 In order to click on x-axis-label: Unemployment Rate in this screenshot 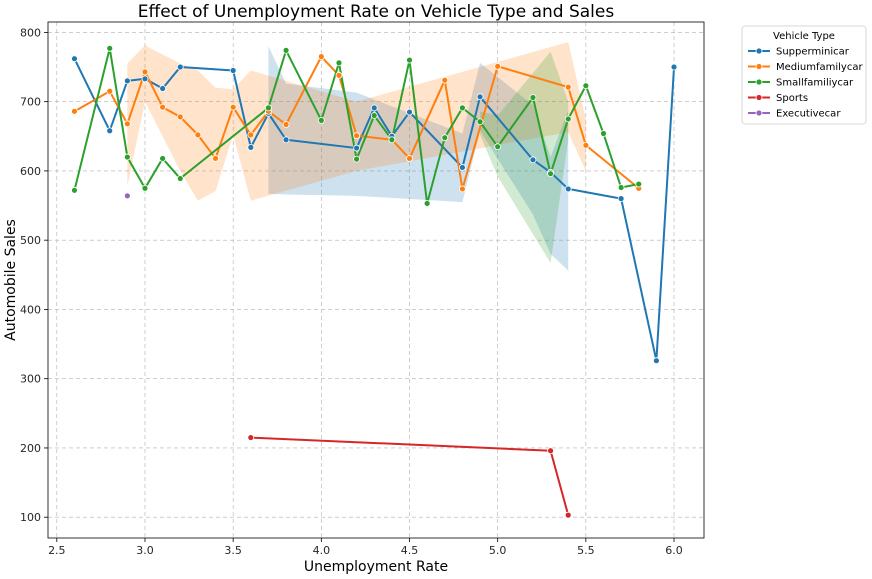, I will do `click(376, 567)`.